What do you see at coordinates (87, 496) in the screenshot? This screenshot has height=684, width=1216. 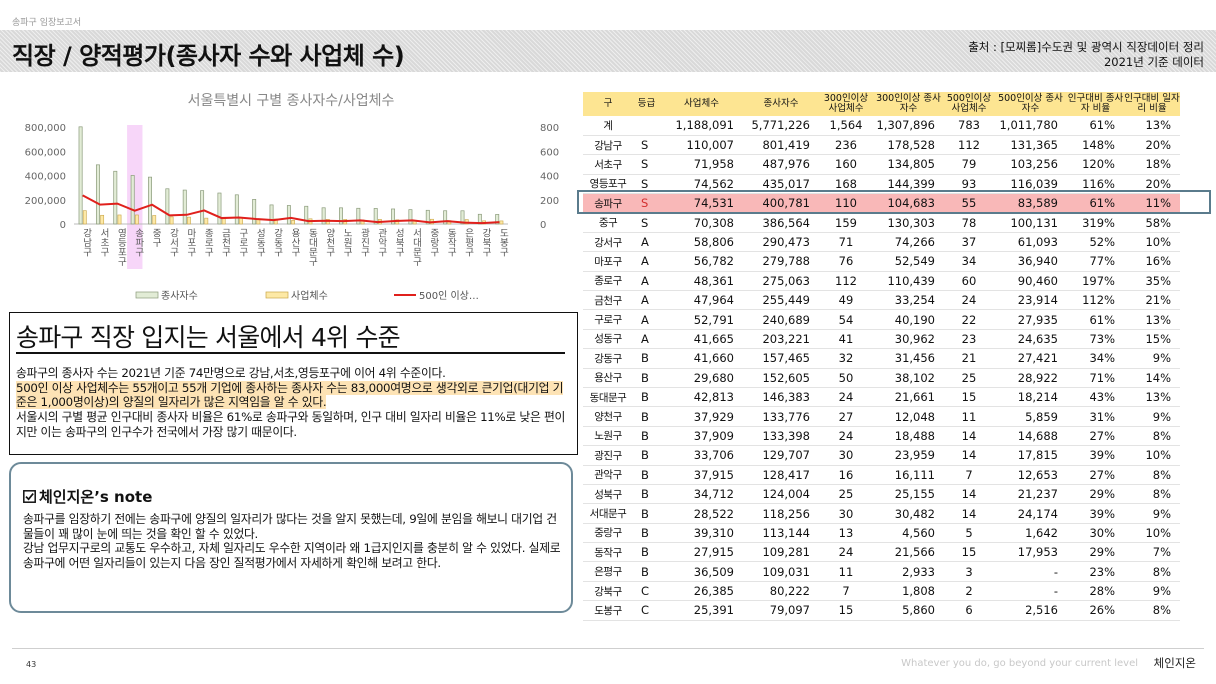 I see `note-heading: 체인지온’s note` at bounding box center [87, 496].